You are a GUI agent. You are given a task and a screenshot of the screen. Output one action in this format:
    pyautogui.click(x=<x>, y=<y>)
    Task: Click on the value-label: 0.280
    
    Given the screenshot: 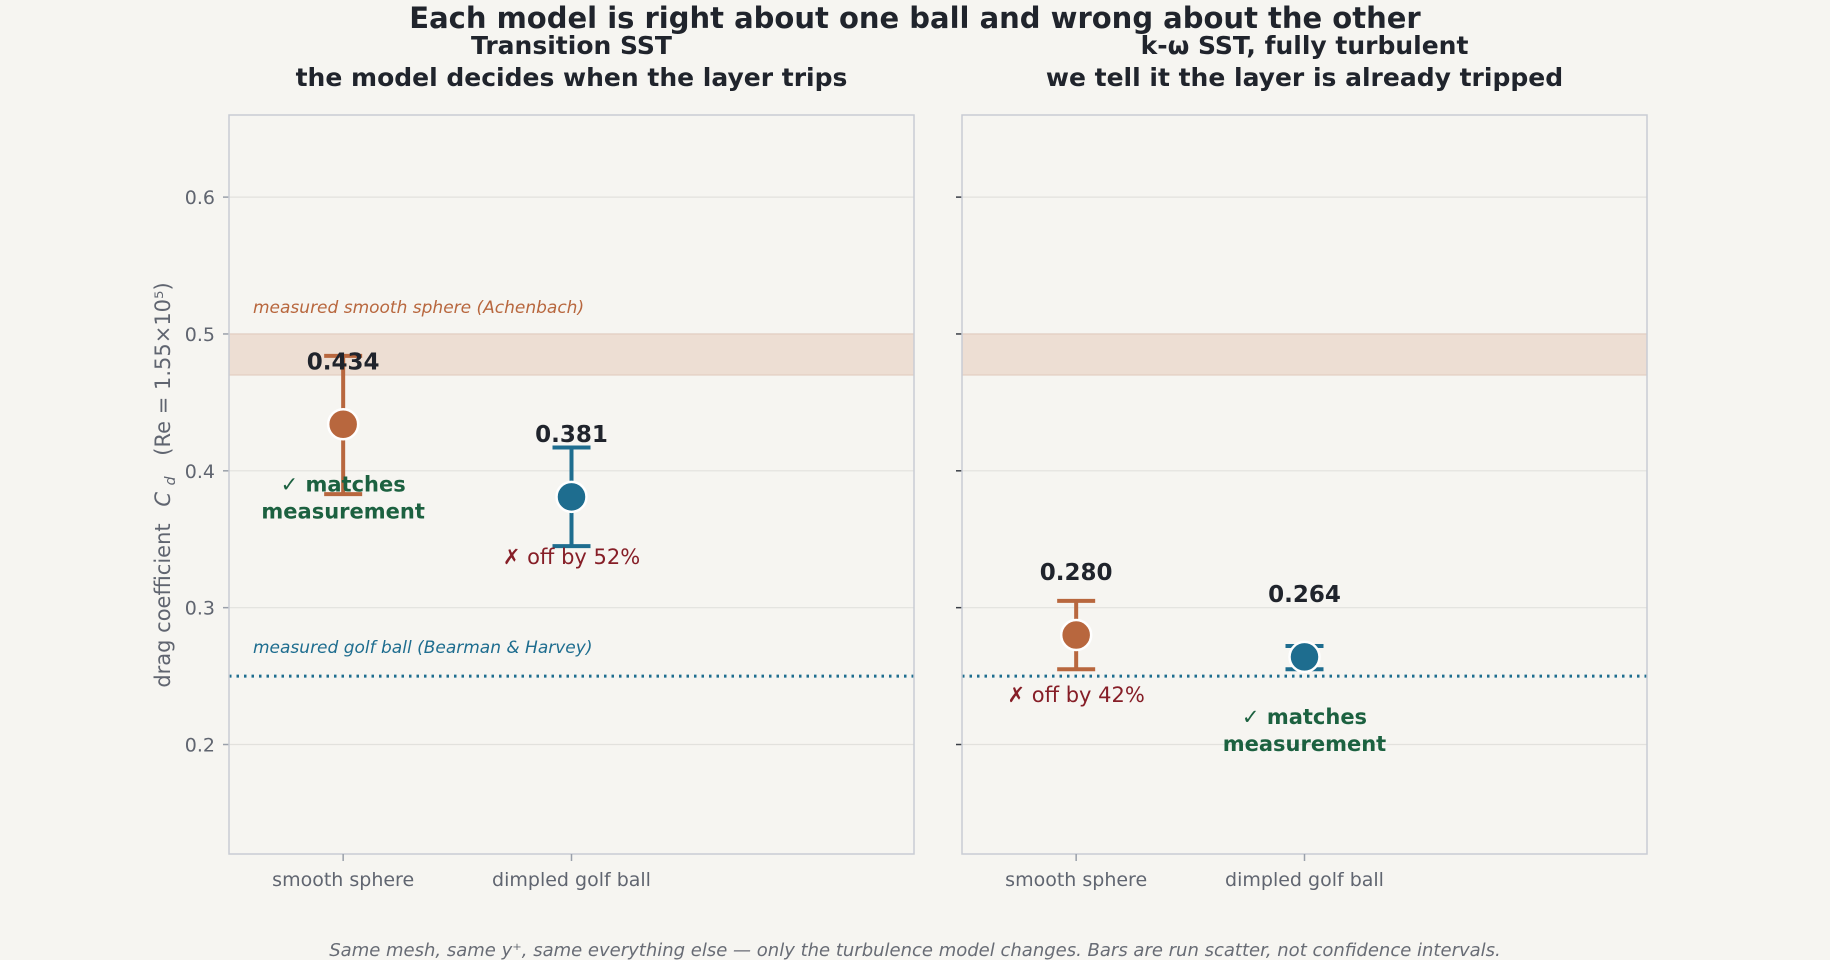 What is the action you would take?
    pyautogui.click(x=1076, y=573)
    